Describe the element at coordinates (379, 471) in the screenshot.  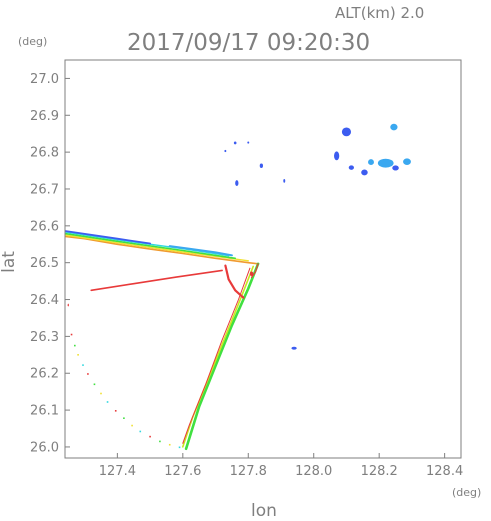
I see `x-tick-label-4: 128.2` at that location.